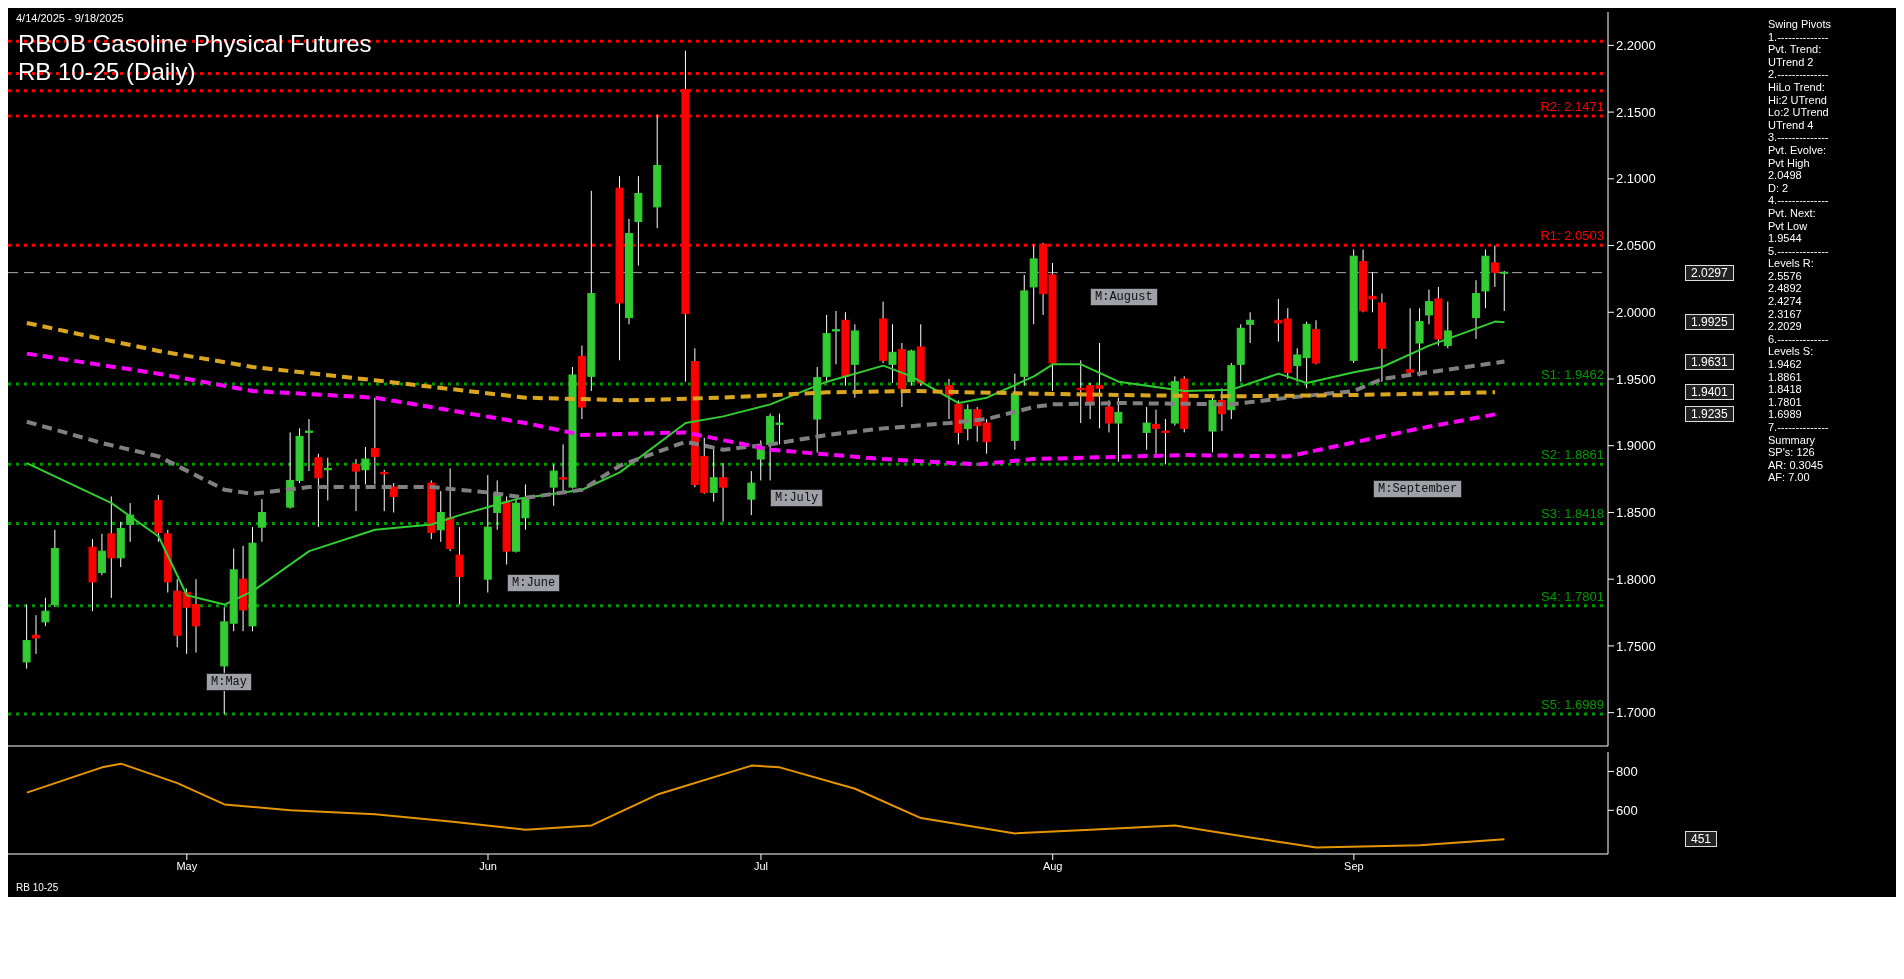  I want to click on text: 1.9401, so click(1709, 392).